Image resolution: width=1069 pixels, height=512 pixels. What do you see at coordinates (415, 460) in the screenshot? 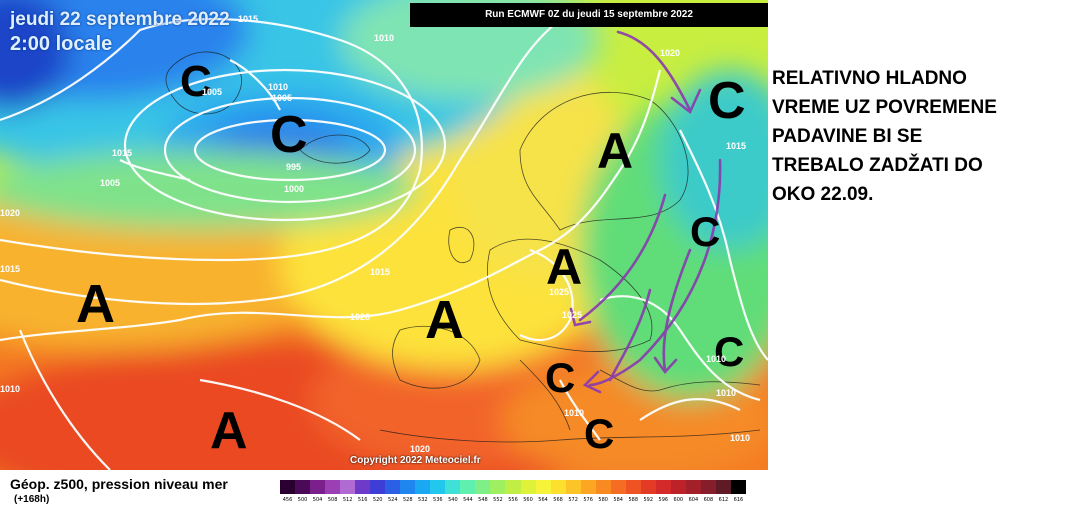
I see `copyright-notice: Copyright 2022 Meteociel.fr` at bounding box center [415, 460].